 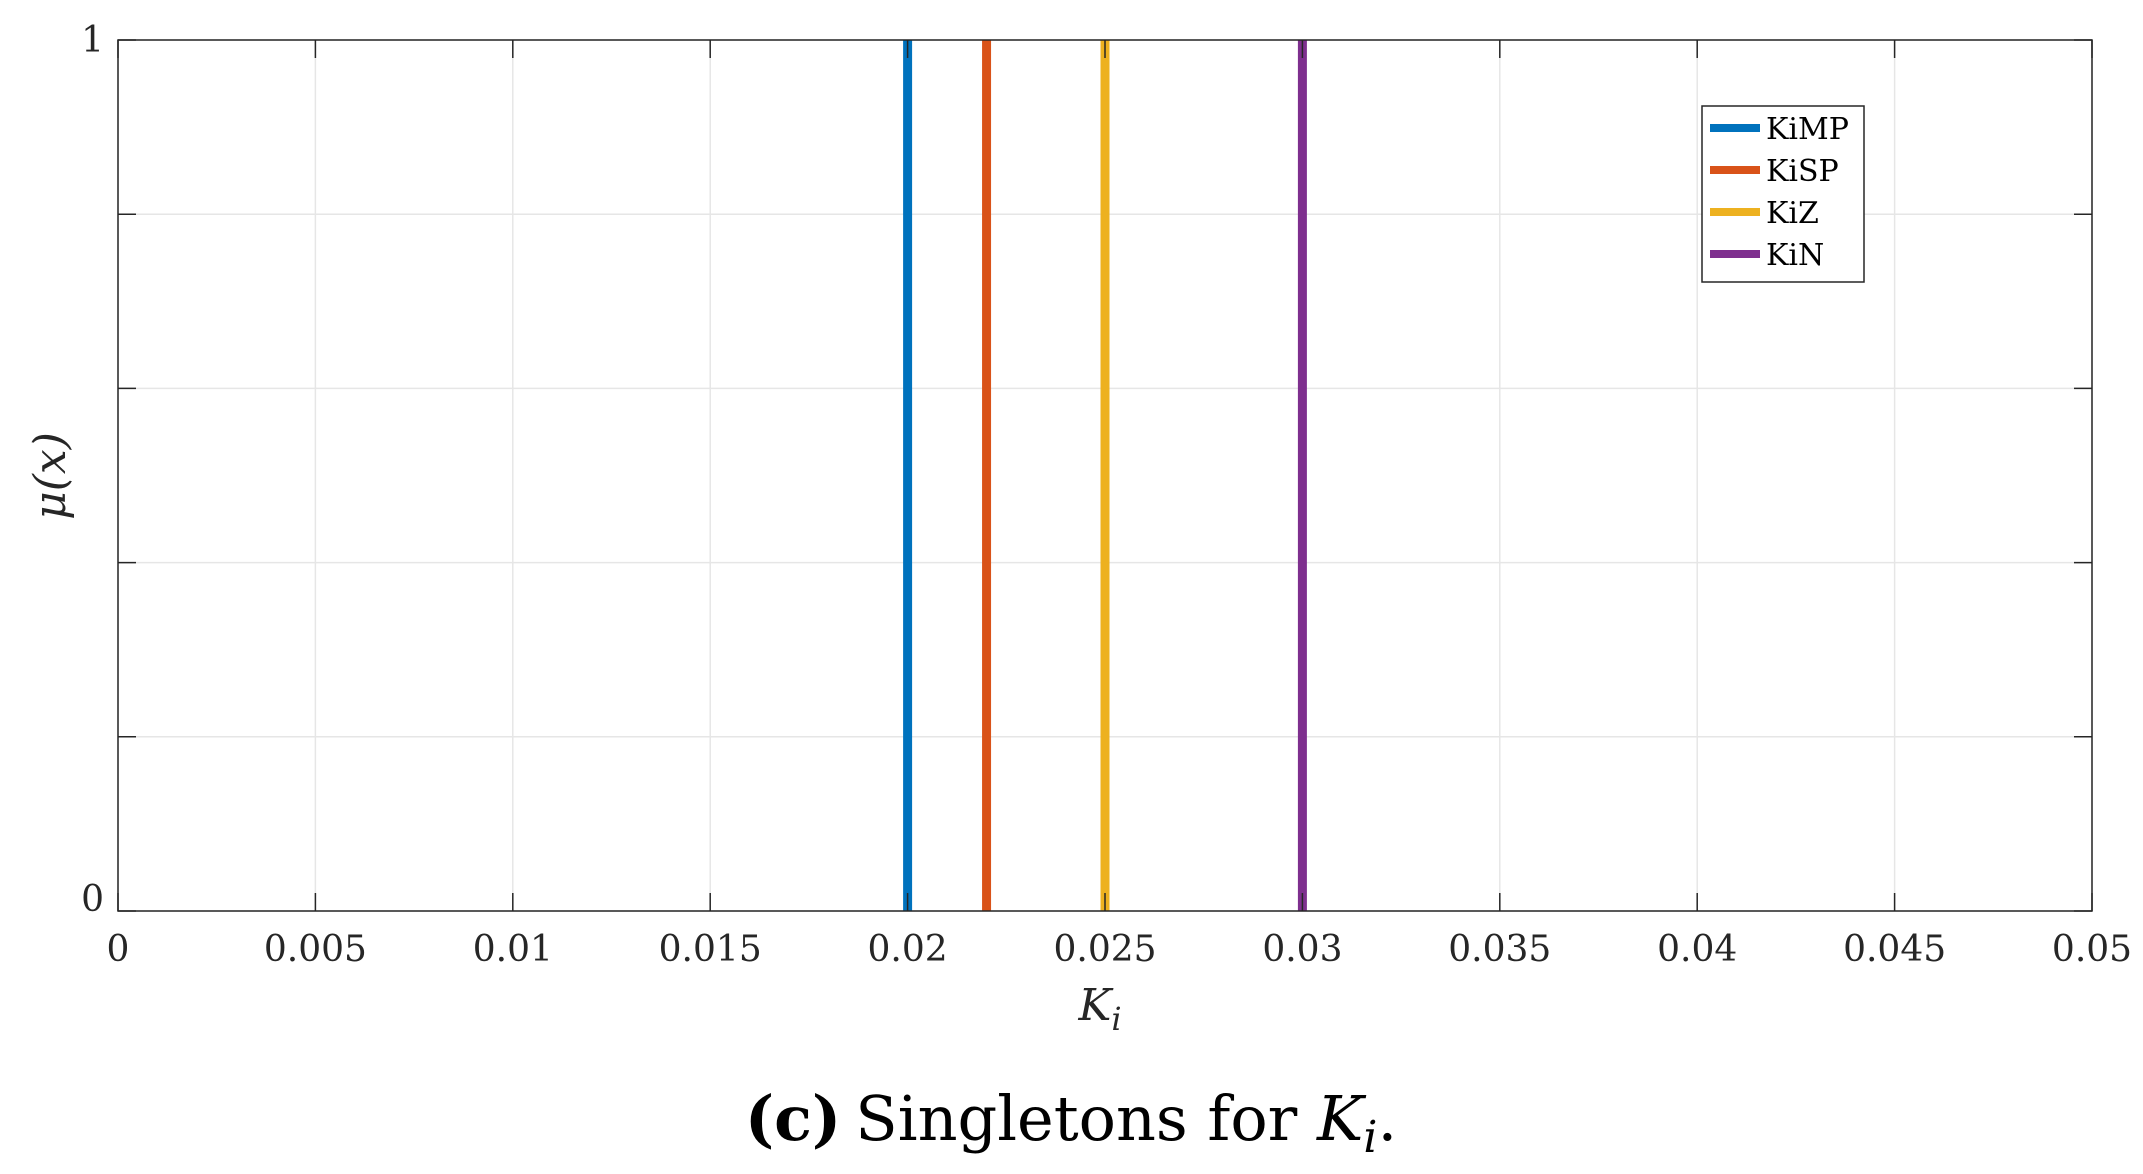 I want to click on y-tick-label: 0, so click(x=92, y=899).